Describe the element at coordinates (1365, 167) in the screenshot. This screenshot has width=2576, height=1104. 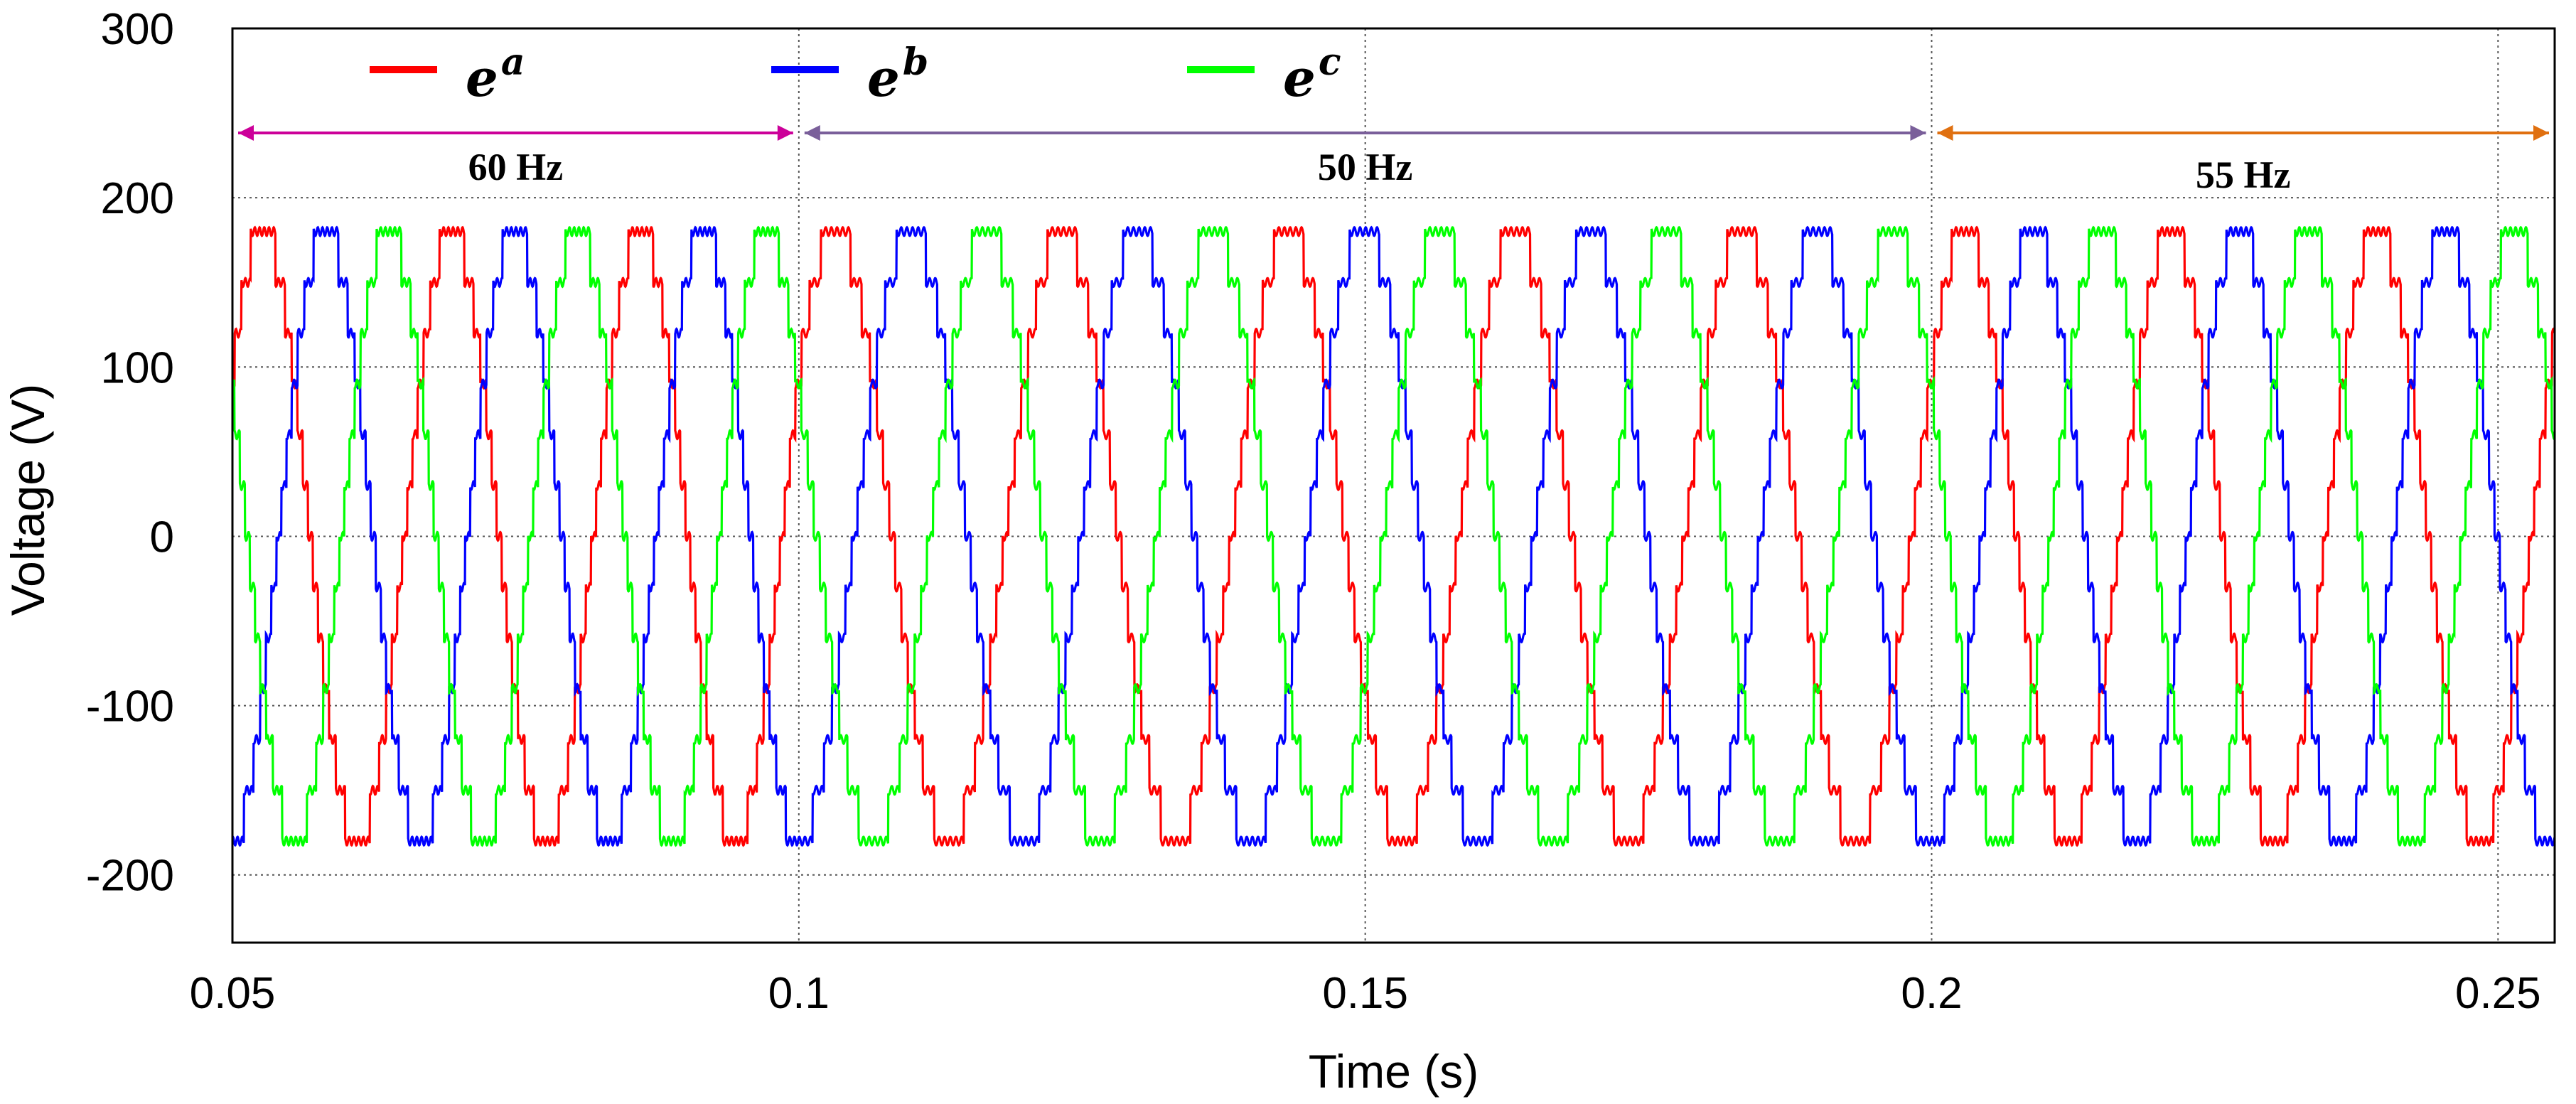
I see `frequency-label: 50 Hz` at that location.